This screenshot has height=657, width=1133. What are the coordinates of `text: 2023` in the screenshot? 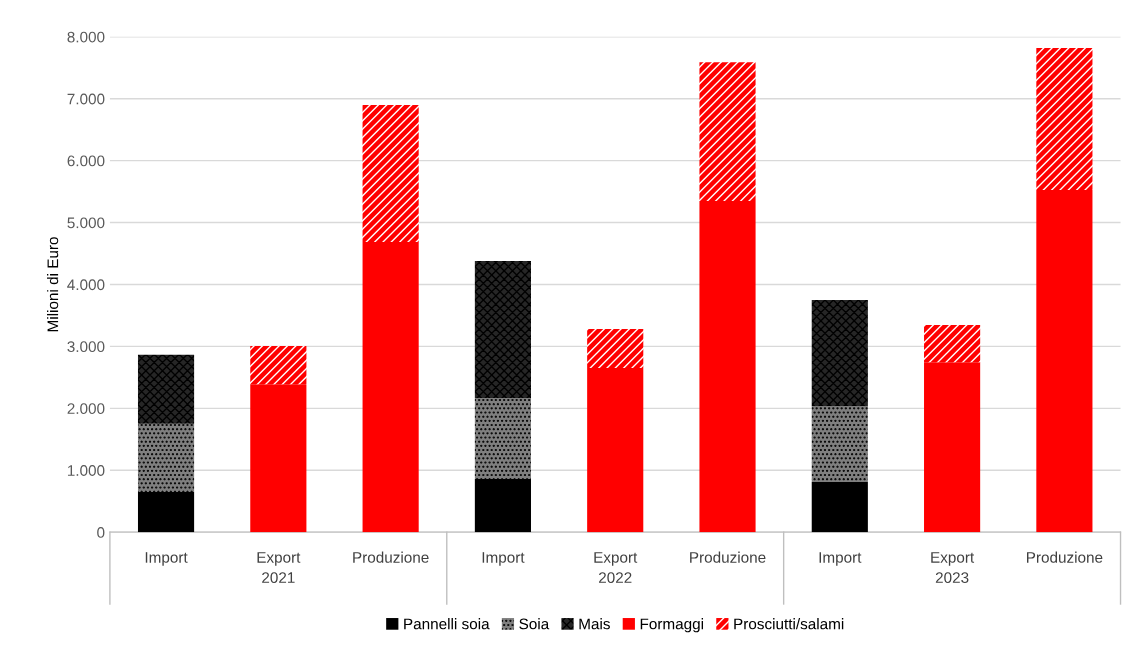 It's located at (952, 578).